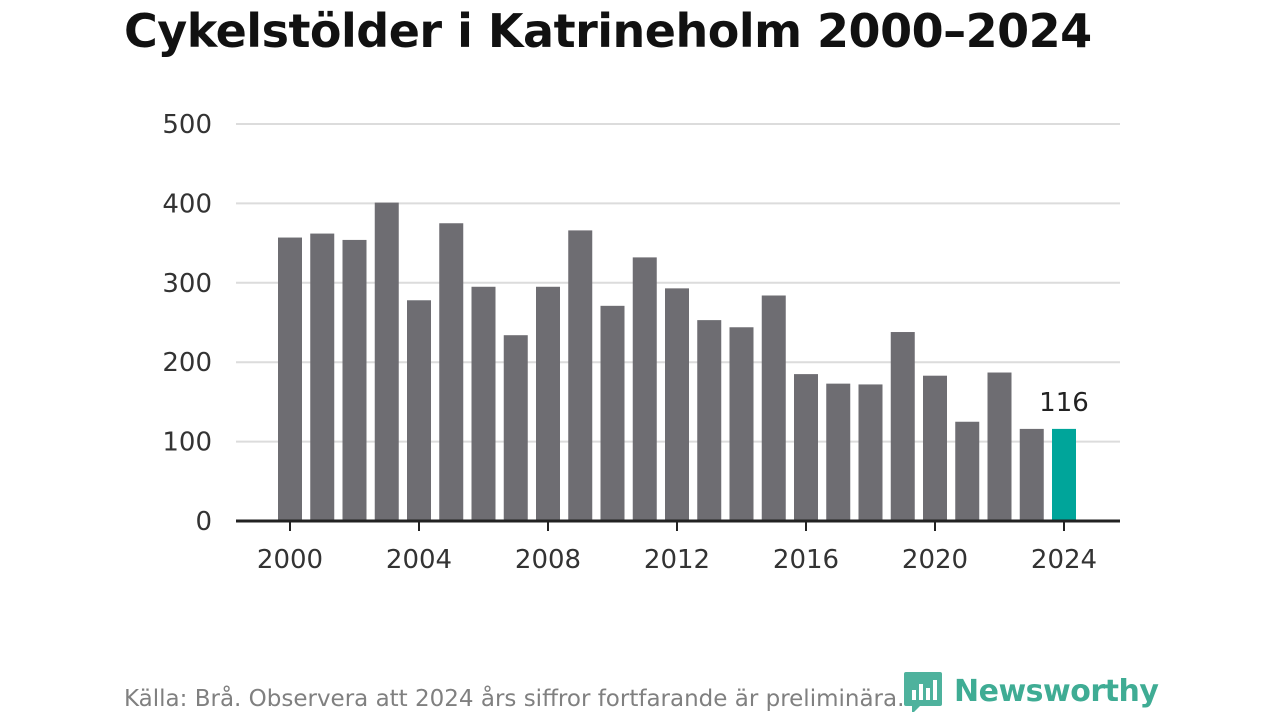 This screenshot has width=1280, height=720. I want to click on x-tick-label: 2000, so click(290, 560).